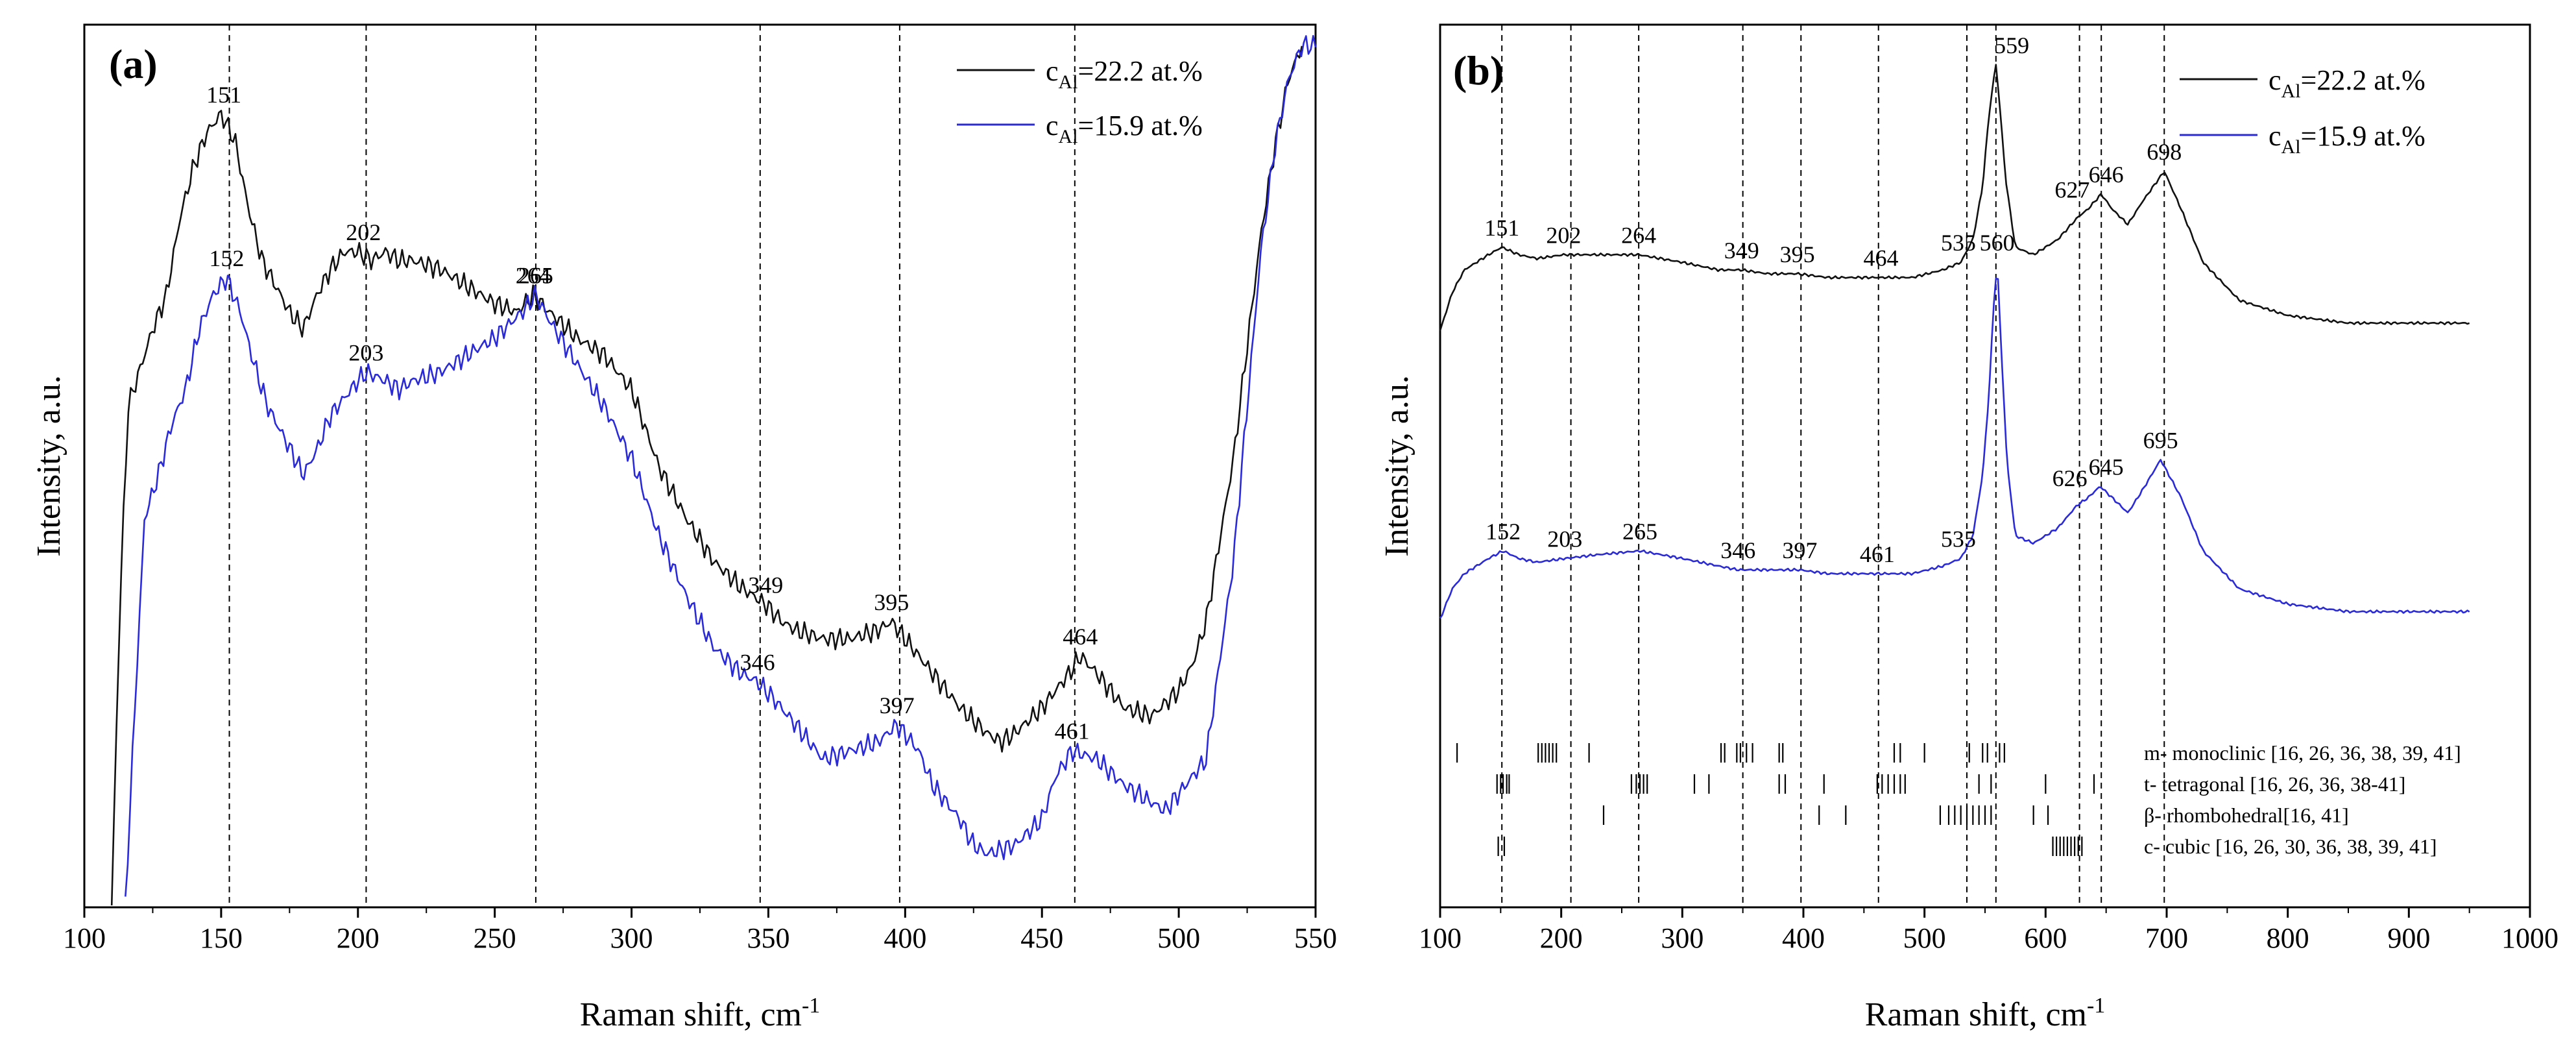 This screenshot has width=2576, height=1041. Describe the element at coordinates (757, 663) in the screenshot. I see `panel-a-peak-label-9: 346` at that location.